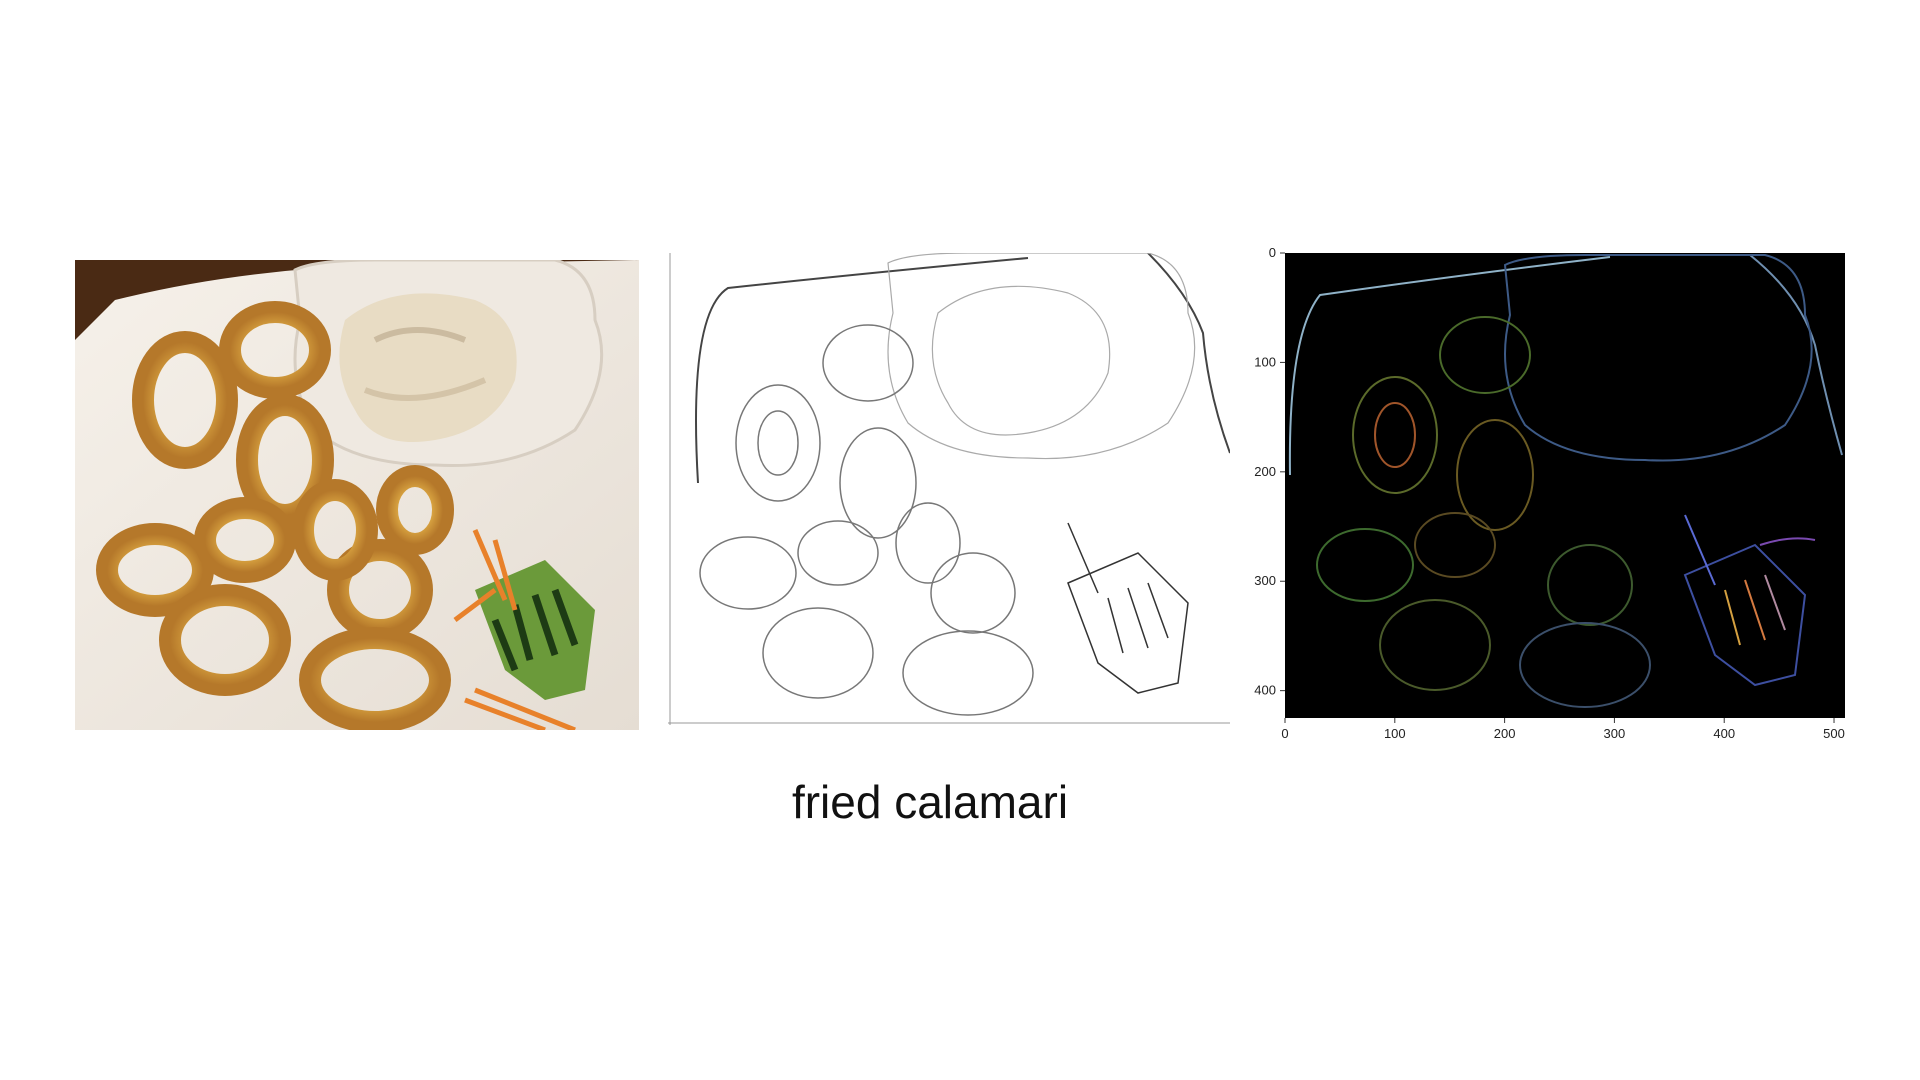  Describe the element at coordinates (930, 802) in the screenshot. I see `caption: fried calamari` at that location.